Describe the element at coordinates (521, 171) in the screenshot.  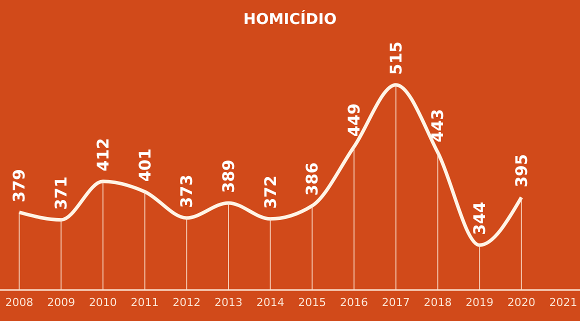
I see `data-label: 395` at that location.